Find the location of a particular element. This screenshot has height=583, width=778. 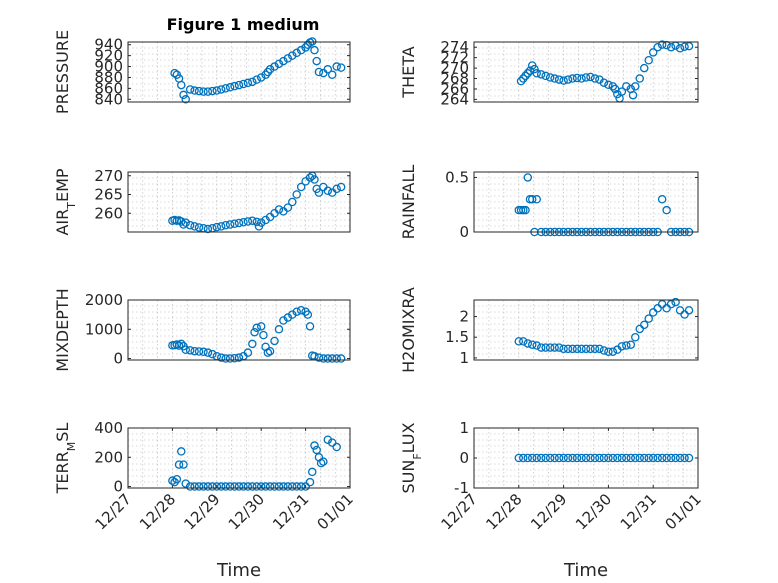

subplot-mixdepth: 0 1000 2000 MIXDEPTH is located at coordinates (202, 330).